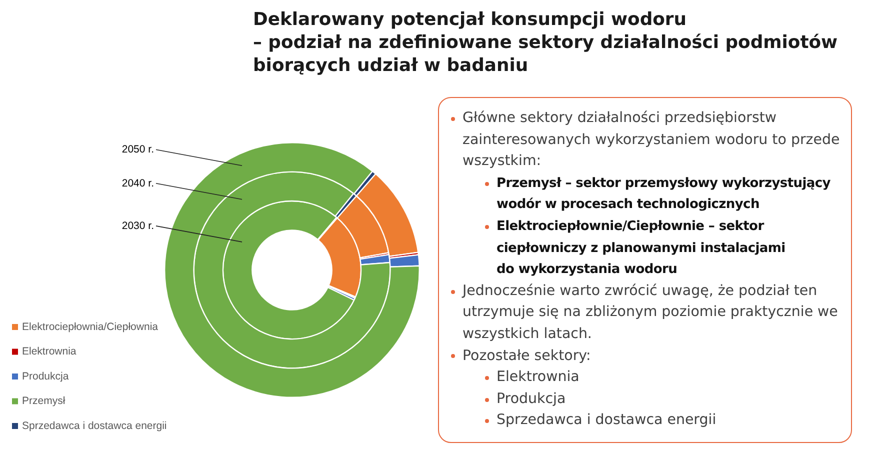 This screenshot has height=450, width=877. Describe the element at coordinates (538, 377) in the screenshot. I see `text: Elektrownia` at that location.